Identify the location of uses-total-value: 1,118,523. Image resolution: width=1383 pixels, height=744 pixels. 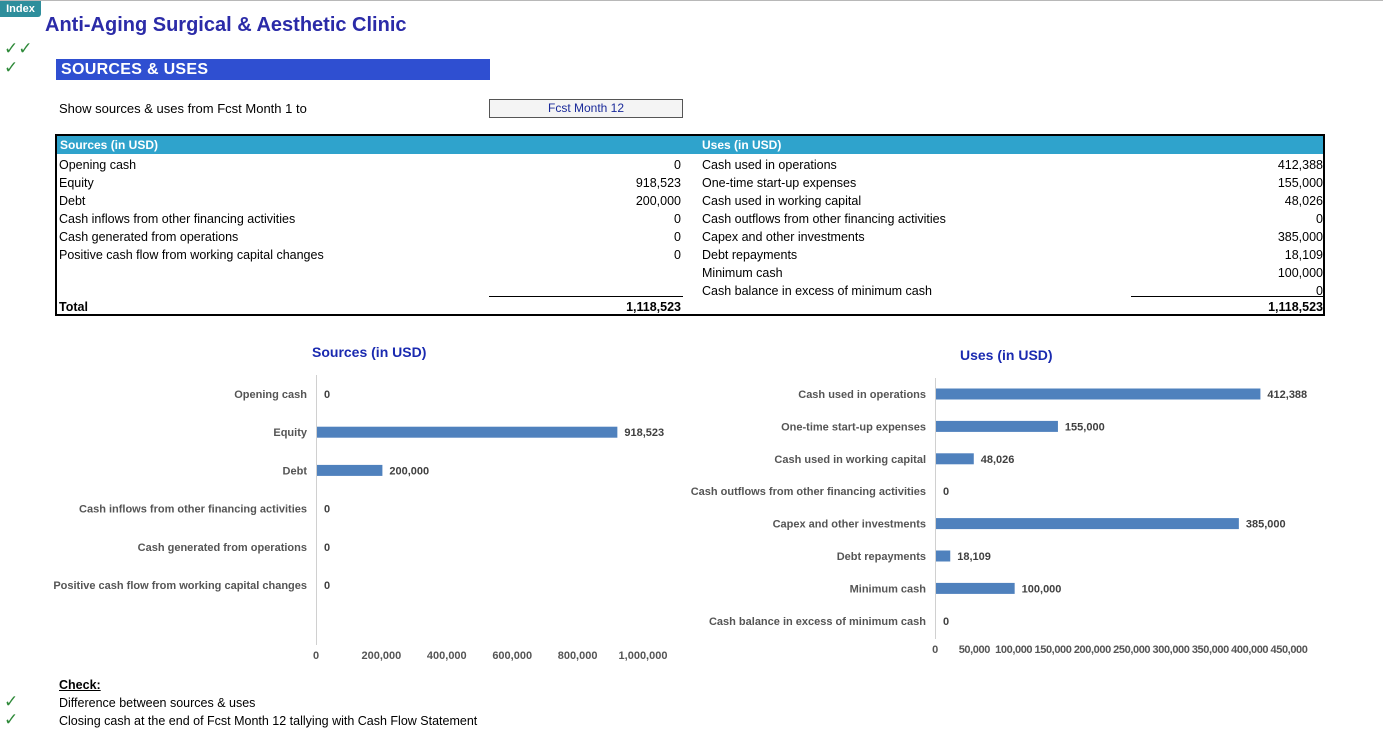
(1295, 307).